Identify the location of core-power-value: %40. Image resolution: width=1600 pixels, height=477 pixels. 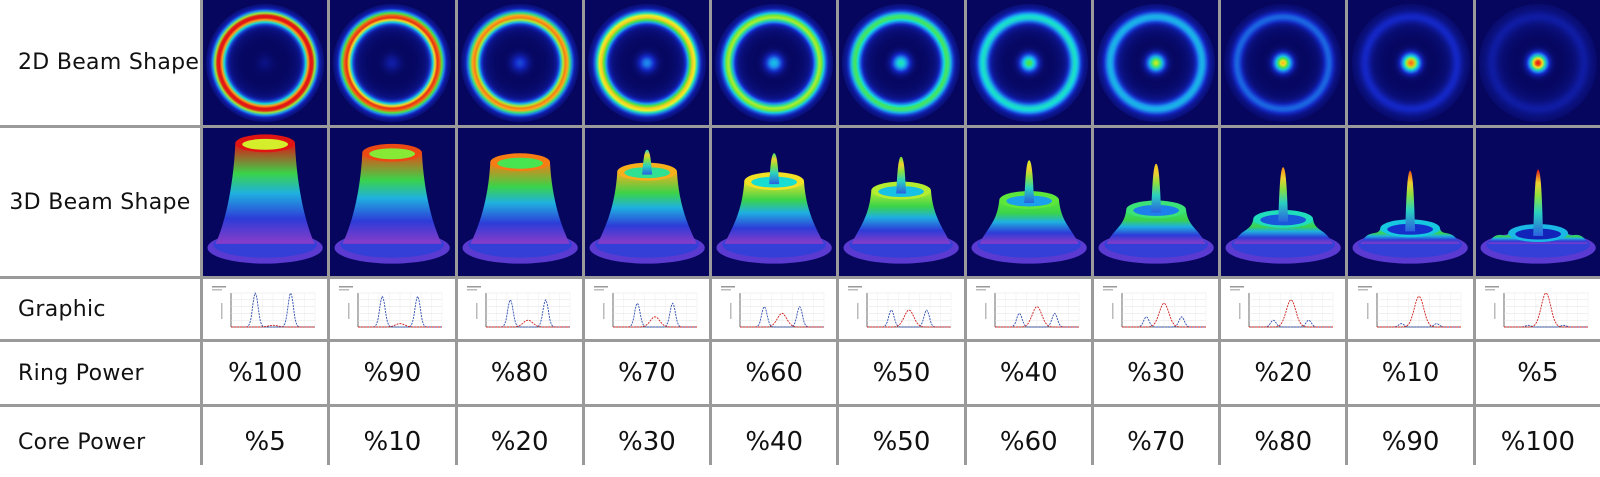
(774, 442).